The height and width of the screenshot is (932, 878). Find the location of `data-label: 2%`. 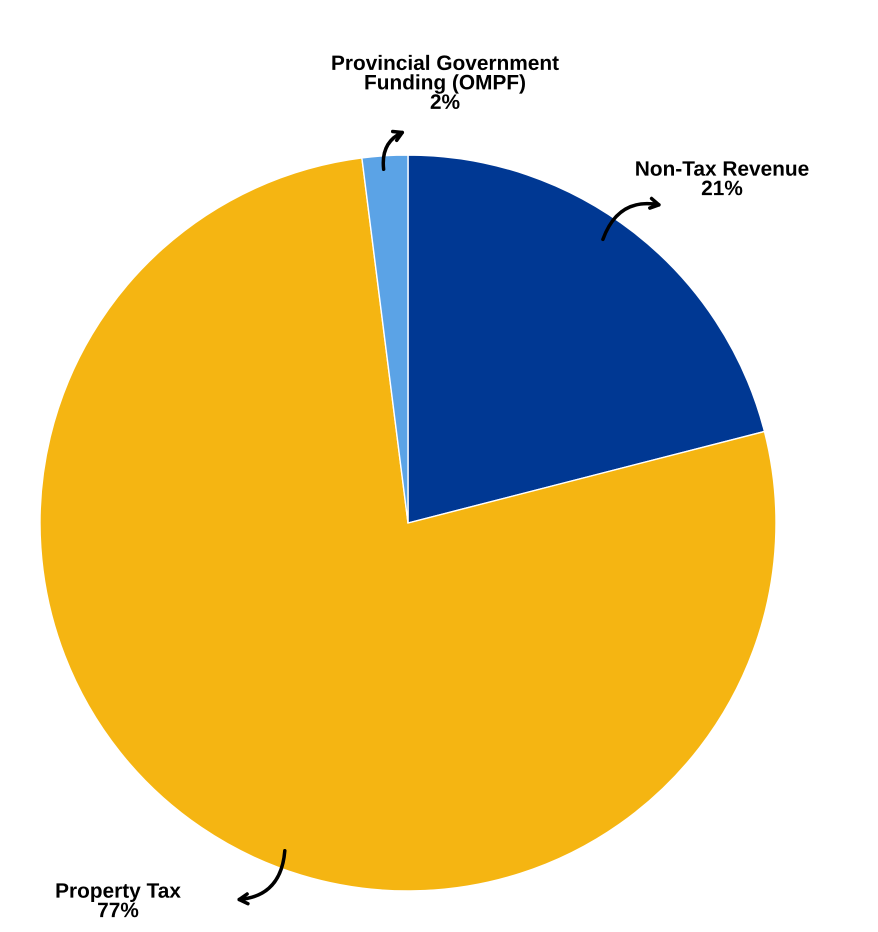

data-label: 2% is located at coordinates (445, 102).